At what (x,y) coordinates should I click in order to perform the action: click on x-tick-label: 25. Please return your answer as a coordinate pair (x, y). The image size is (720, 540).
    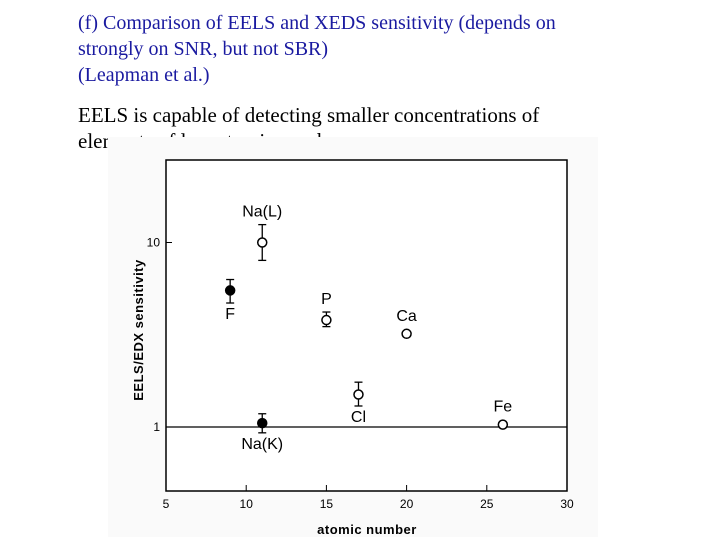
    Looking at the image, I should click on (487, 504).